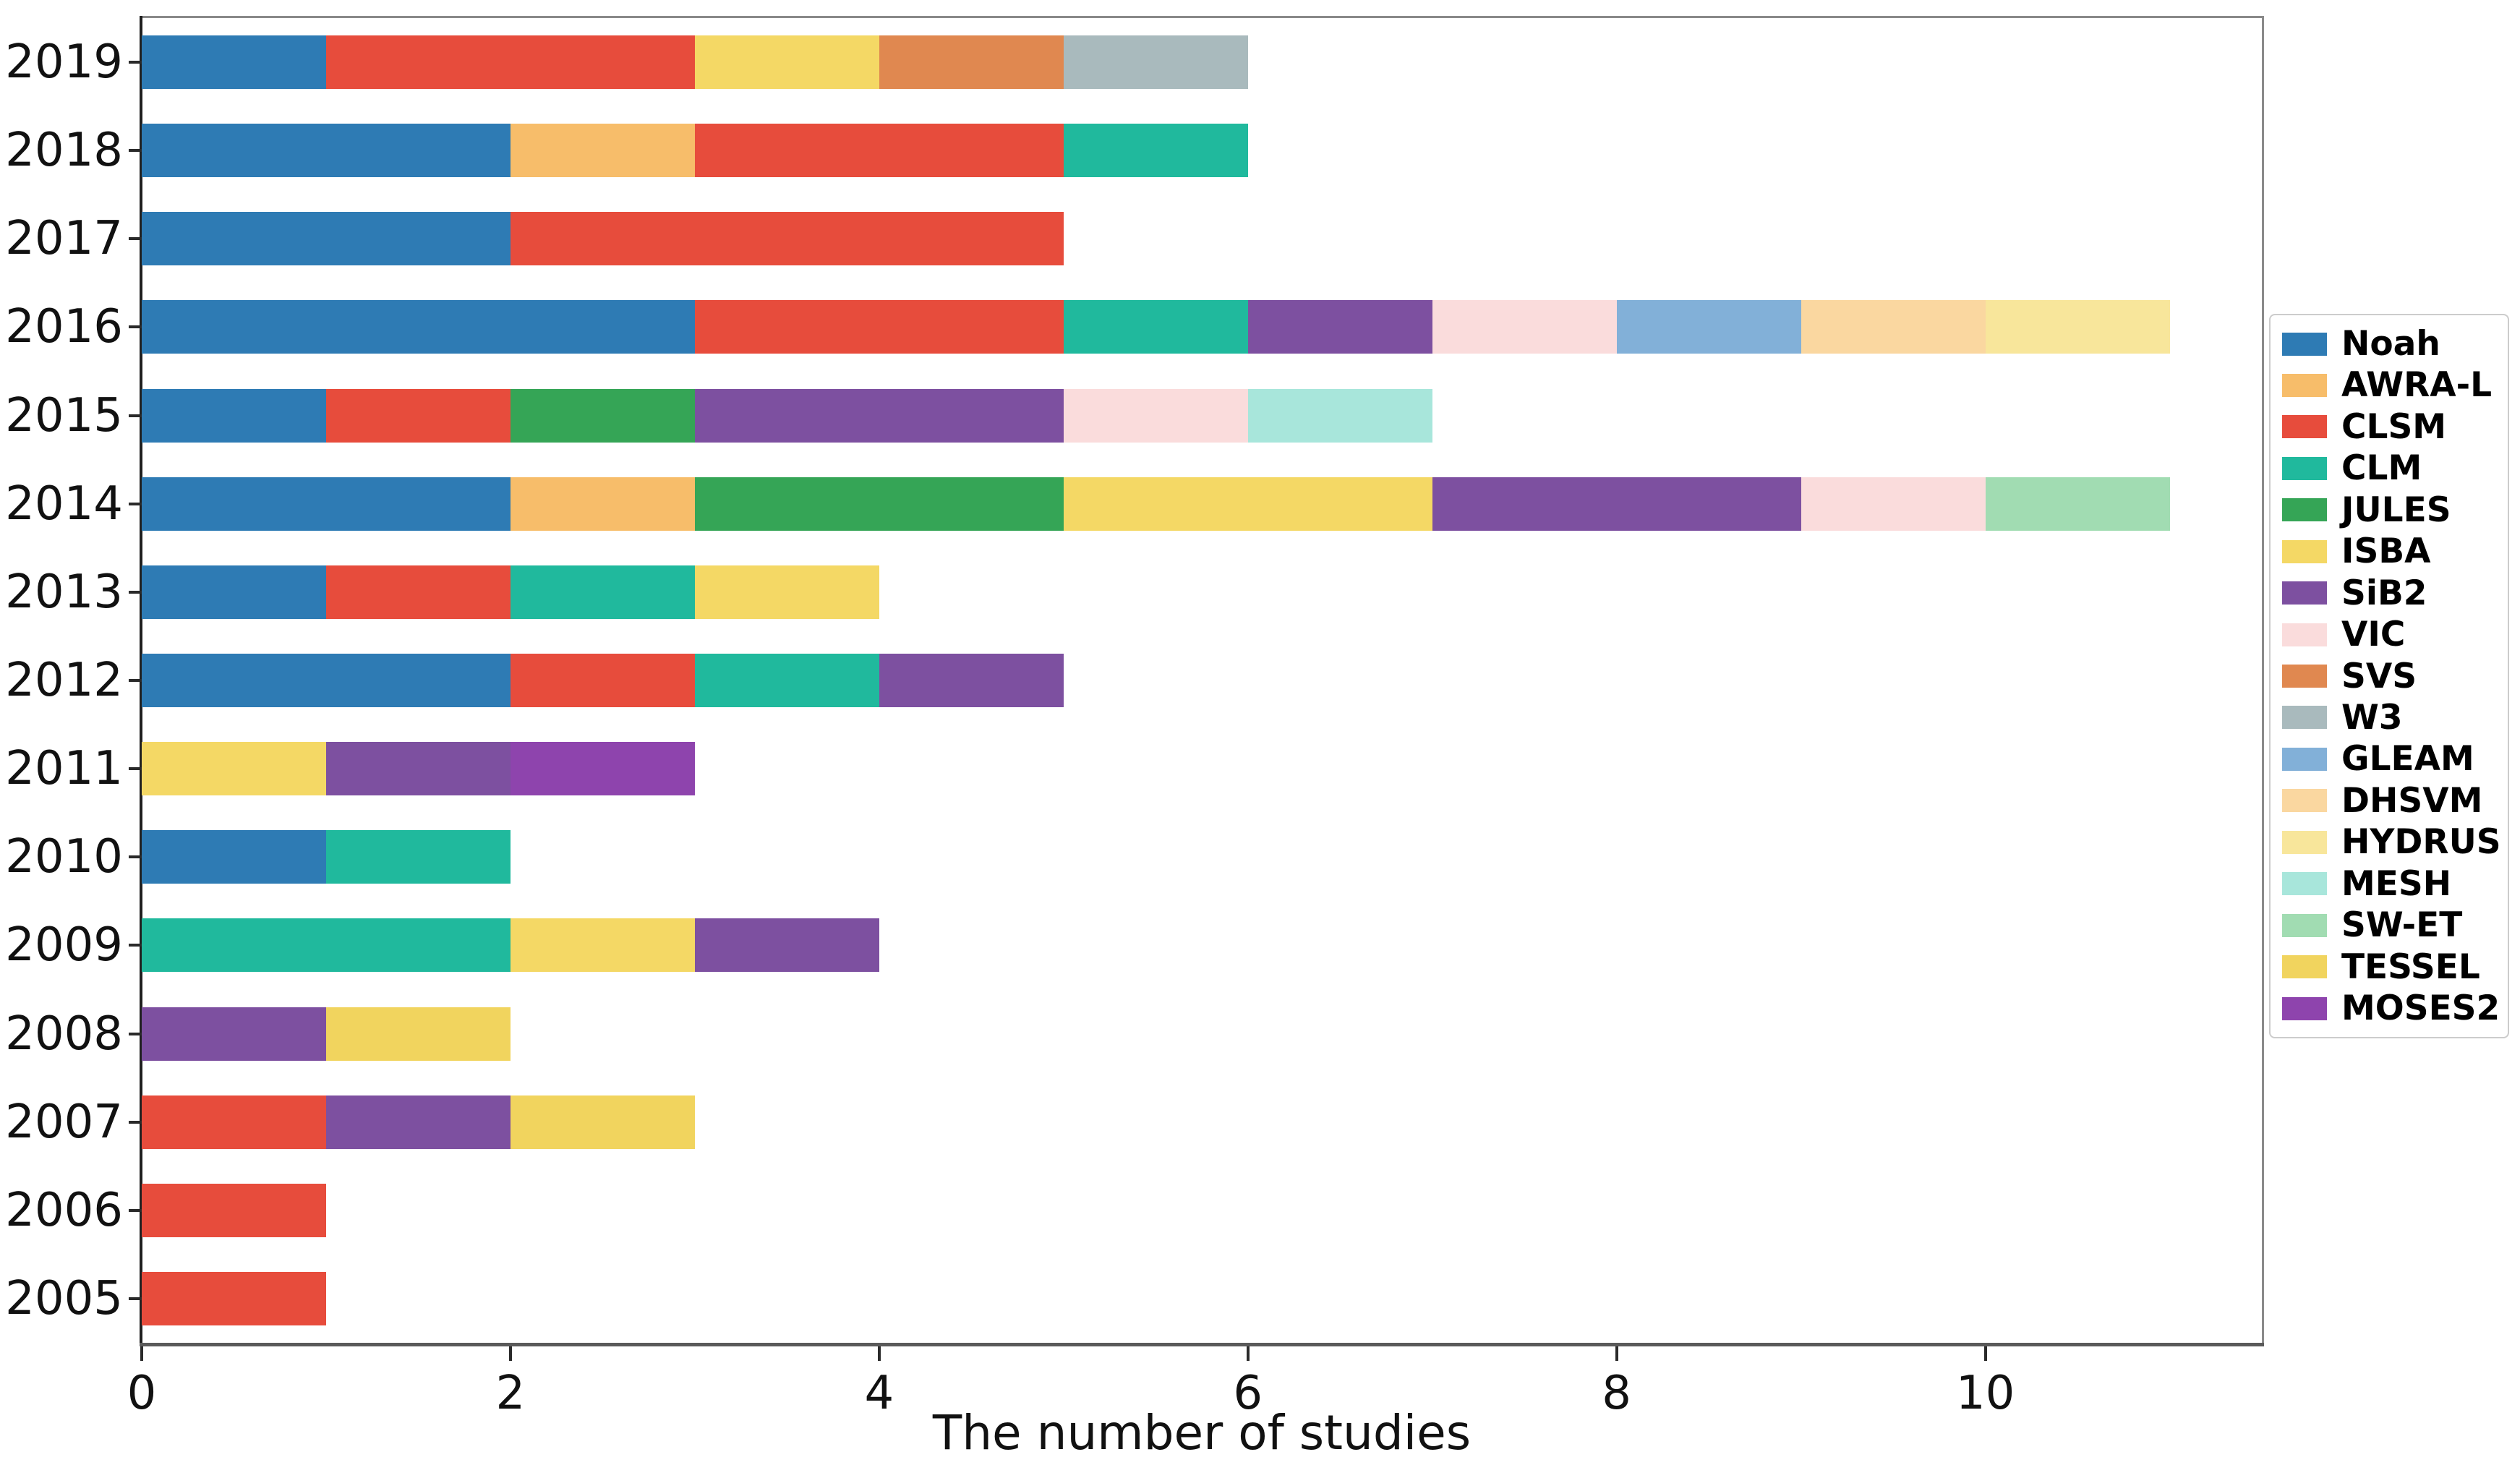  Describe the element at coordinates (2304, 427) in the screenshot. I see `legend-swatch-CLSM` at that location.